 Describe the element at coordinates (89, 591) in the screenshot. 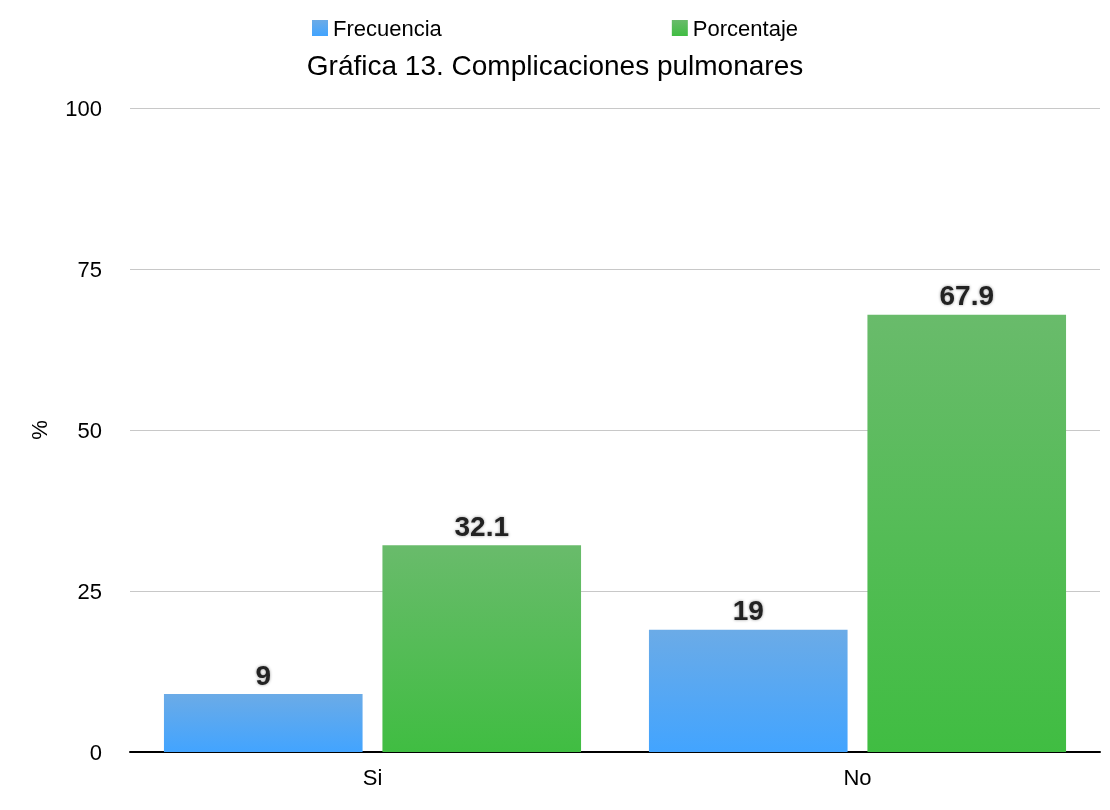

I see `y-tick-label: 25` at that location.